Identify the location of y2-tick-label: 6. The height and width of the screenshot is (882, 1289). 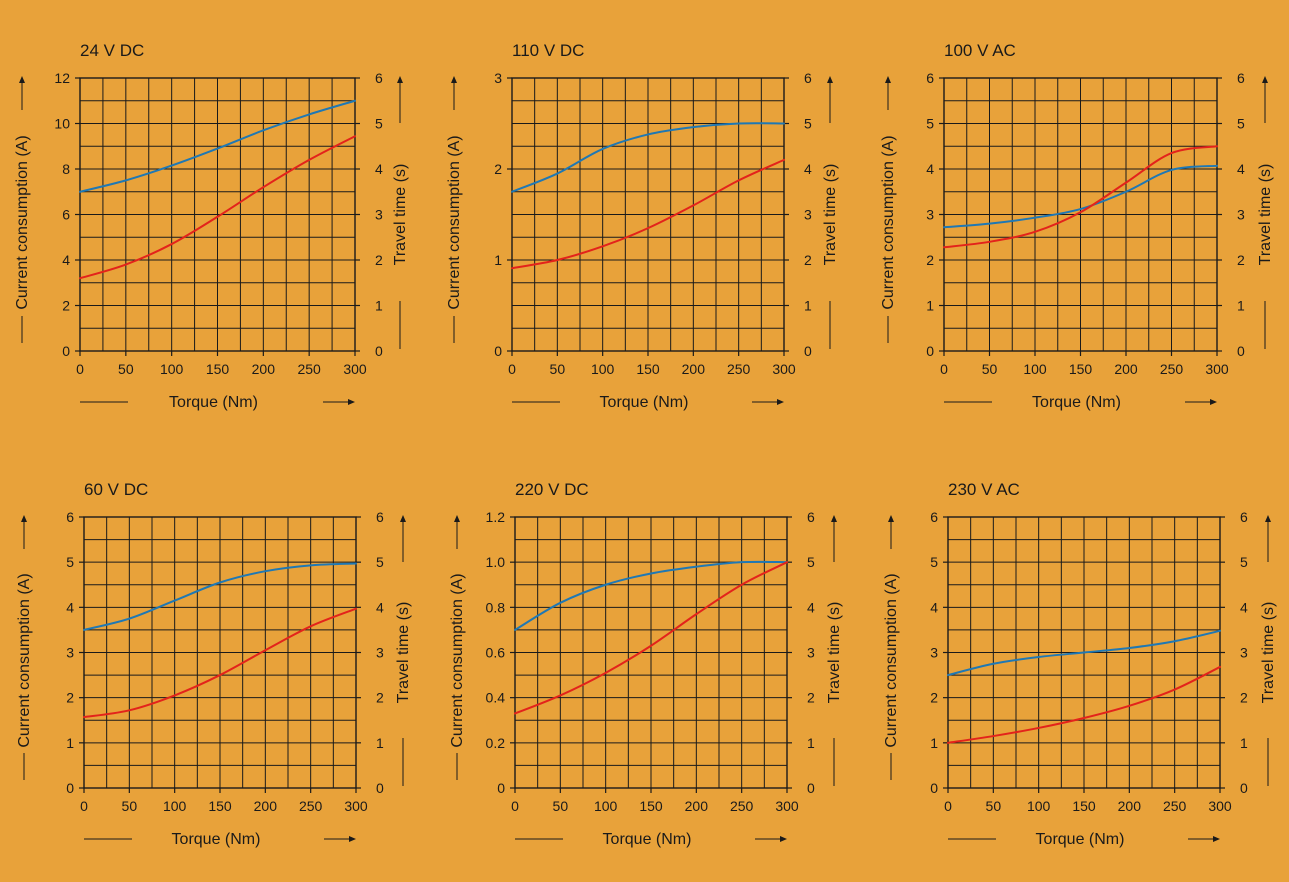
(811, 517).